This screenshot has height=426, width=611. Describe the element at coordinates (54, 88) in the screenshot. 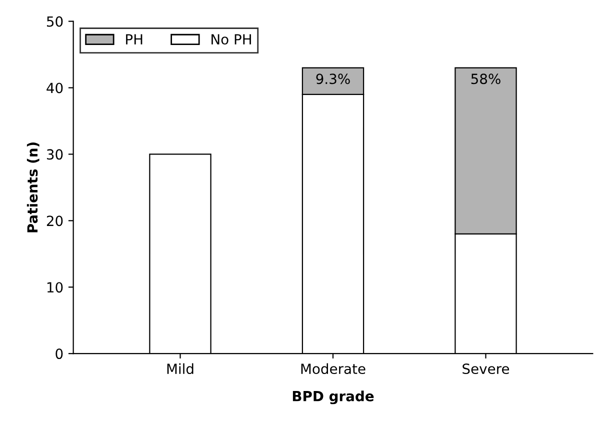

I see `y-tick-label: 40` at that location.